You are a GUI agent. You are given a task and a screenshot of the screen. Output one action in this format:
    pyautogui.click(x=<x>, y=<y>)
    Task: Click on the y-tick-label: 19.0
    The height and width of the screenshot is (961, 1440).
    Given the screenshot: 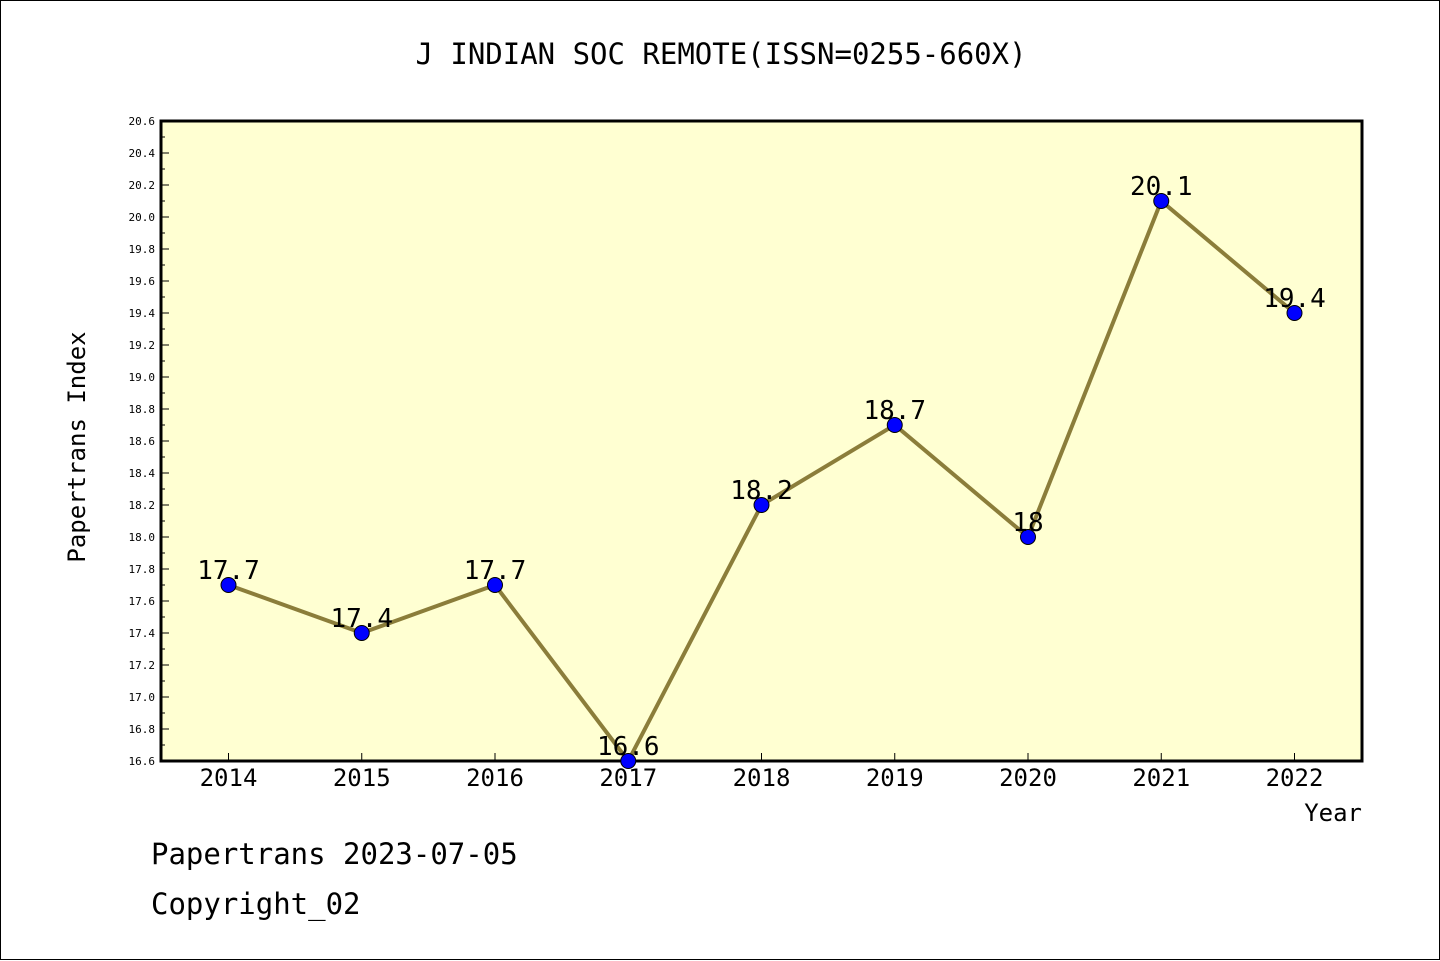 What is the action you would take?
    pyautogui.click(x=142, y=377)
    